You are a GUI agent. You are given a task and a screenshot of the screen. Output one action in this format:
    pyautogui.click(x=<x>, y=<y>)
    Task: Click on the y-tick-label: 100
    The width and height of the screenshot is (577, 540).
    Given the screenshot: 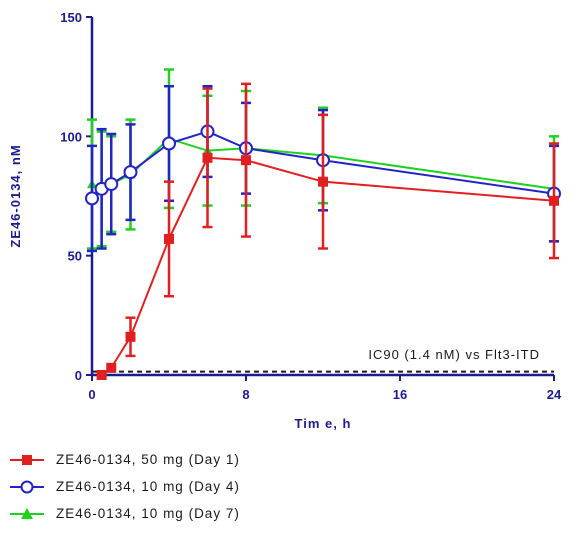 What is the action you would take?
    pyautogui.click(x=71, y=136)
    